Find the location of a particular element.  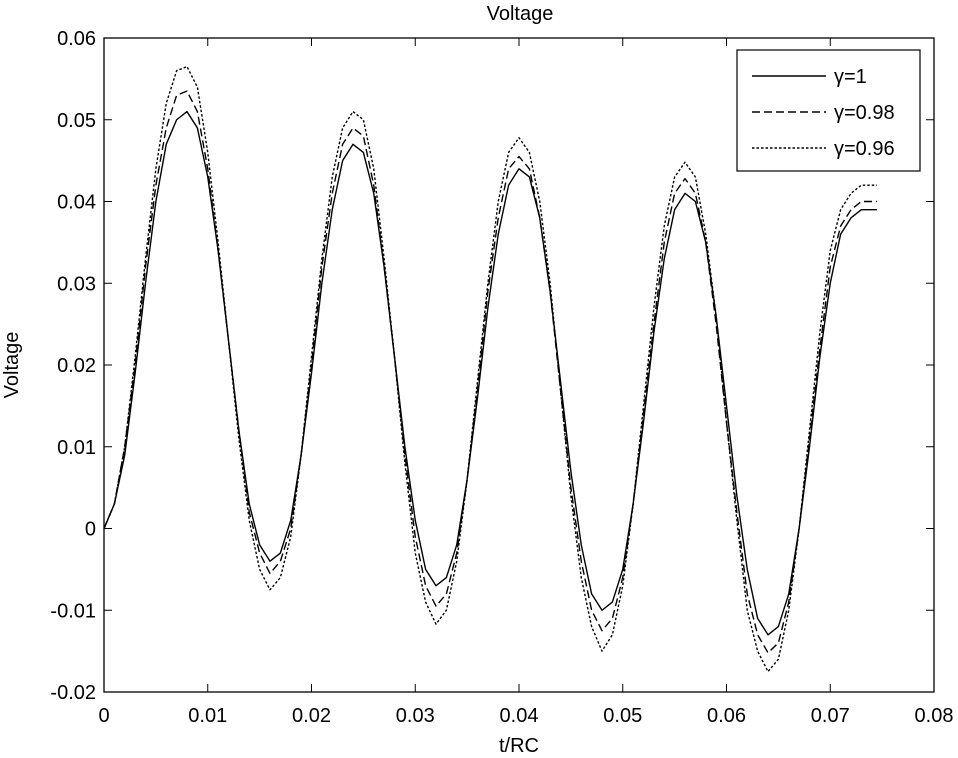

x-tick-label: 0.01 is located at coordinates (207, 716).